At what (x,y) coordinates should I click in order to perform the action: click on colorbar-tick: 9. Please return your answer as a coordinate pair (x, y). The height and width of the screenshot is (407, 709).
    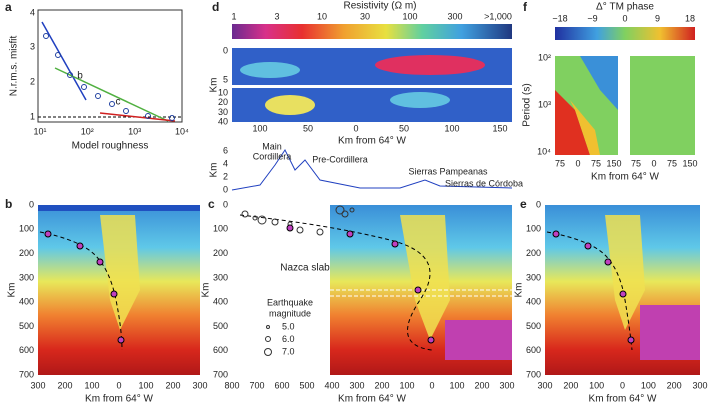
    Looking at the image, I should click on (657, 18).